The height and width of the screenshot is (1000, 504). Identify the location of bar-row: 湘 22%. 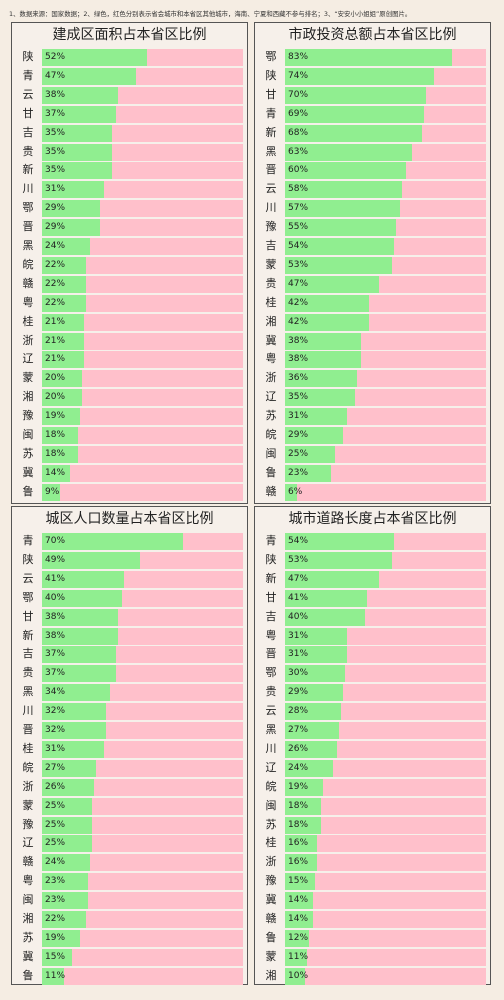
(129, 919).